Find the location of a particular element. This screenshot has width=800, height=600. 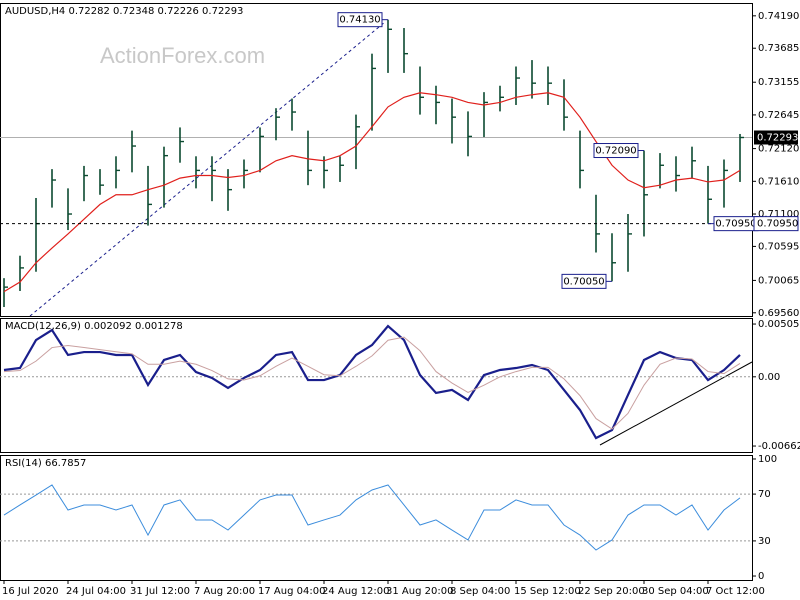

x-tick-label: 31 Jul 12:00 is located at coordinates (160, 591).